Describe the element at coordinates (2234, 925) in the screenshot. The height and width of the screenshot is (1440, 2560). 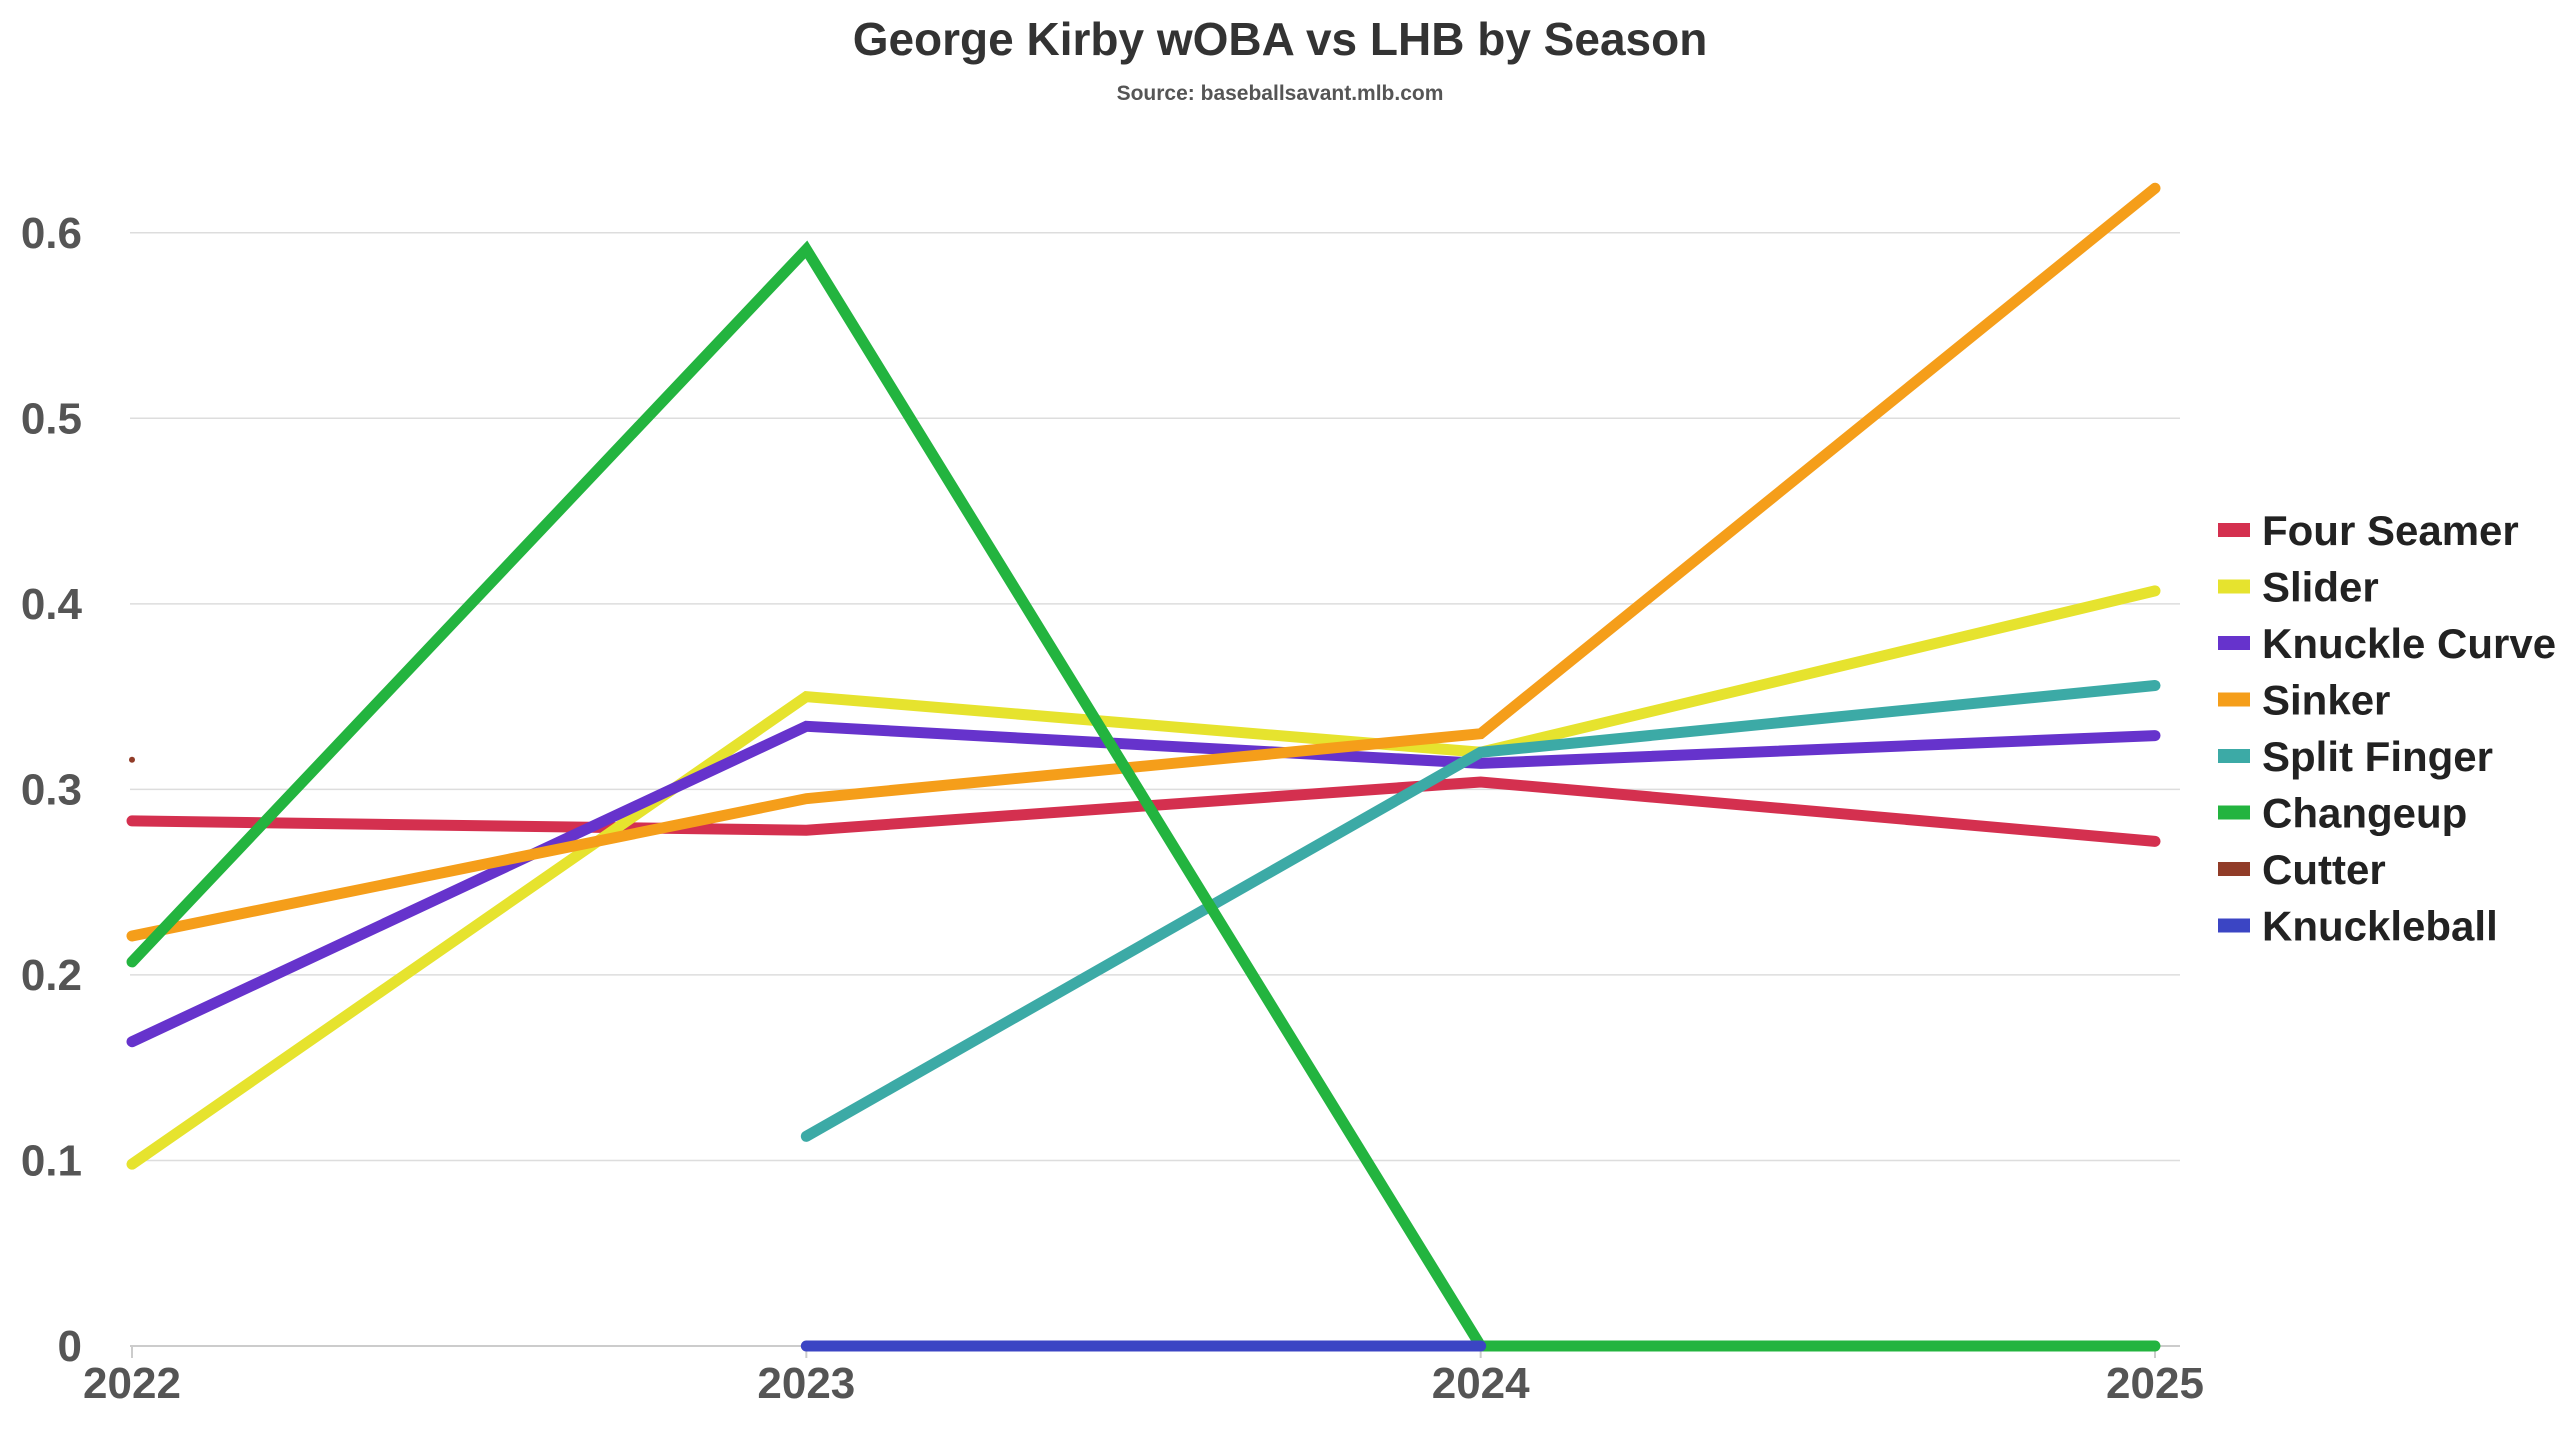
I see `legend-swatch-knuckleball` at that location.